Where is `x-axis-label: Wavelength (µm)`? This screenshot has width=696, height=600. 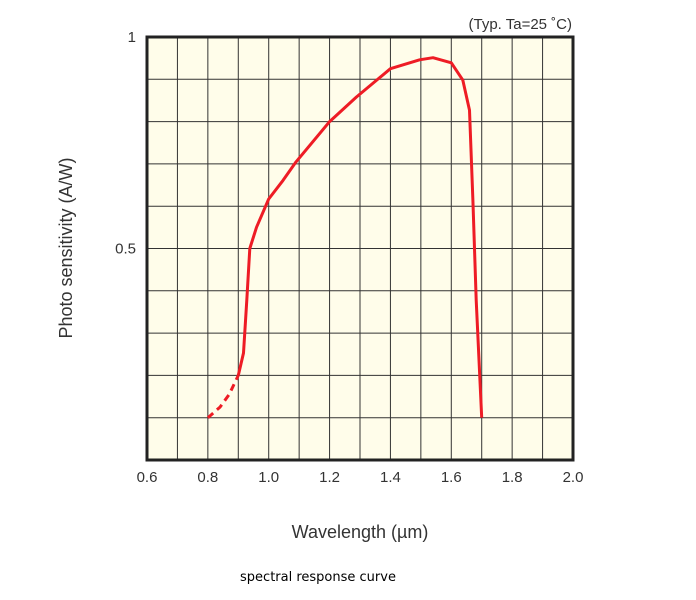
x-axis-label: Wavelength (µm) is located at coordinates (360, 532).